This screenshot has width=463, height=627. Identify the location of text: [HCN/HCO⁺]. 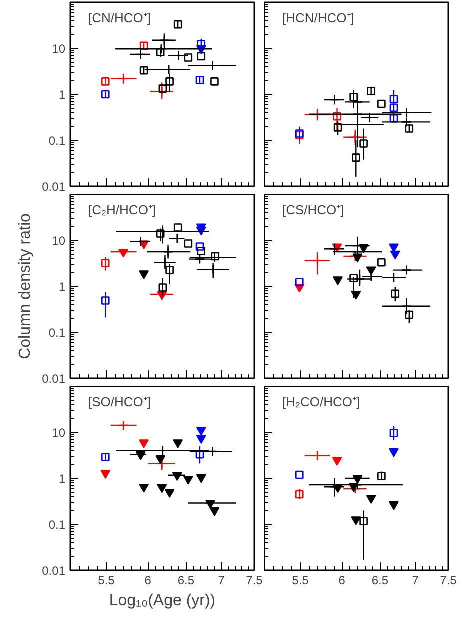
(318, 18).